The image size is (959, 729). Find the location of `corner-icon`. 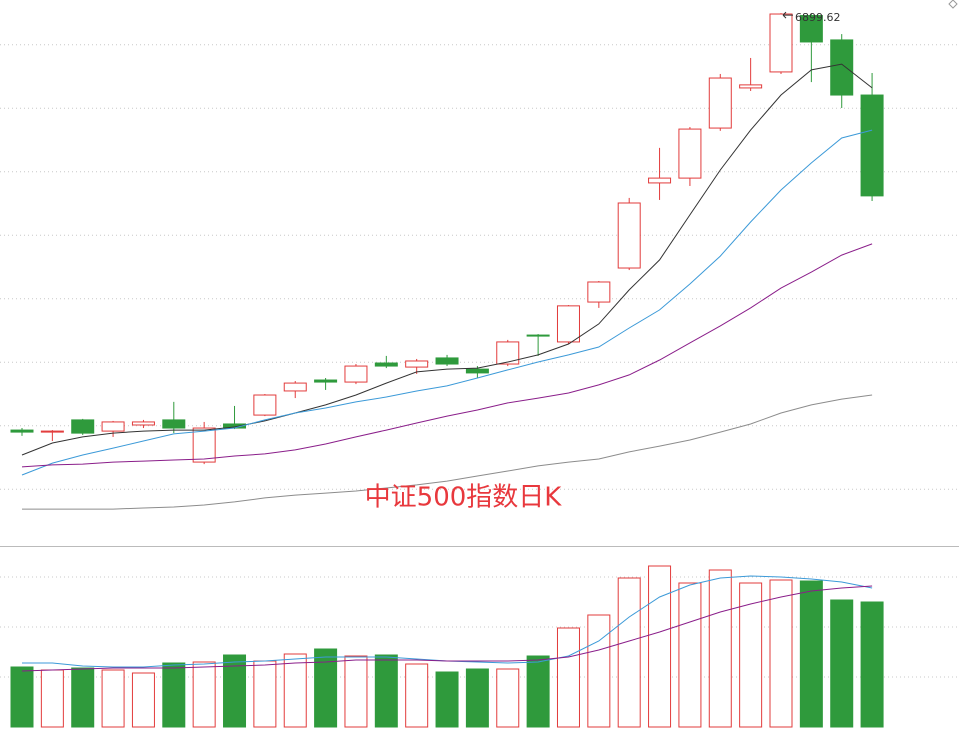

corner-icon is located at coordinates (953, 4).